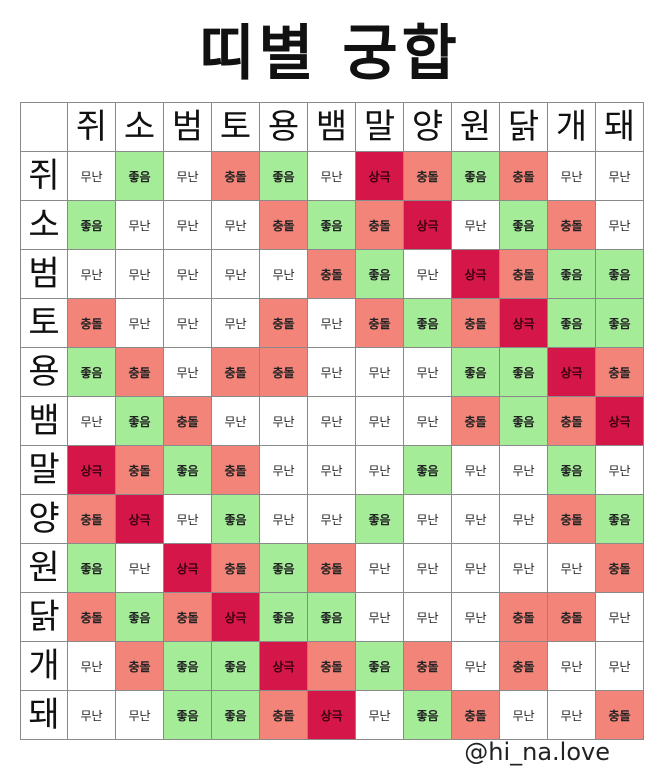  Describe the element at coordinates (537, 752) in the screenshot. I see `credit-handle: @hi_na.love` at that location.